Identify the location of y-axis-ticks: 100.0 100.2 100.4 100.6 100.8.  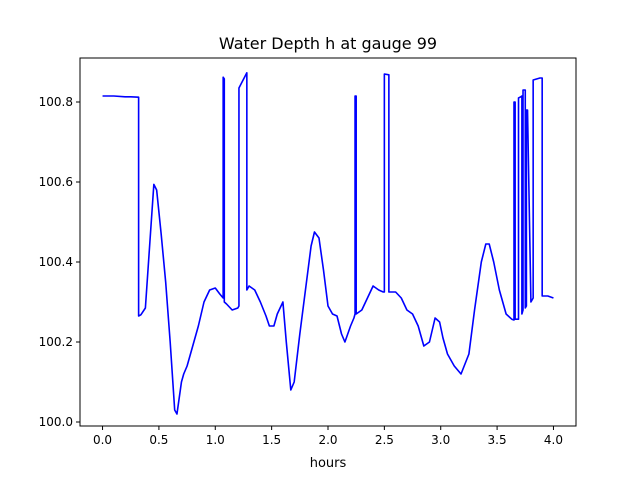
(59, 262).